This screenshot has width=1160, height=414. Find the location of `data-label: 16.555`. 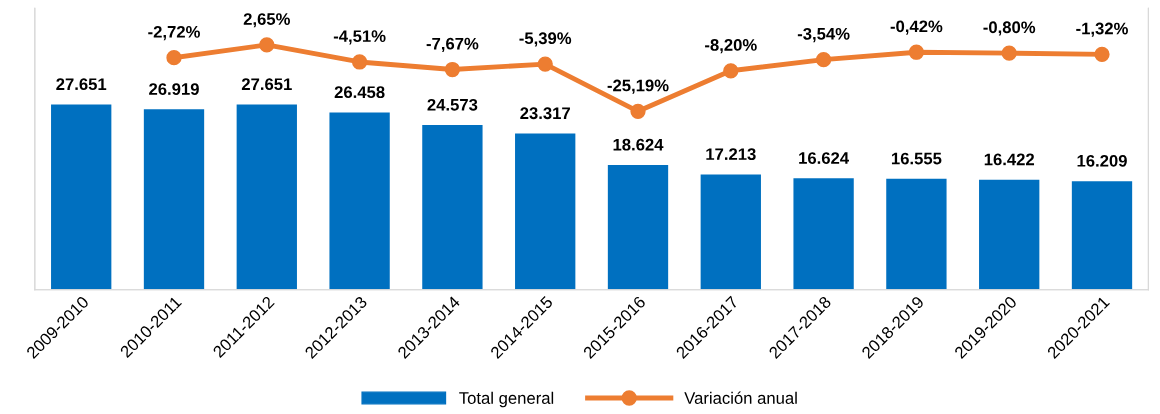

data-label: 16.555 is located at coordinates (916, 158).